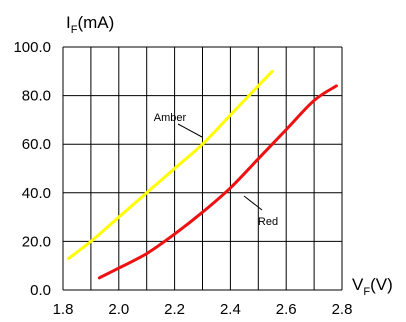  I want to click on y-tick-label: 40.0, so click(36, 193).